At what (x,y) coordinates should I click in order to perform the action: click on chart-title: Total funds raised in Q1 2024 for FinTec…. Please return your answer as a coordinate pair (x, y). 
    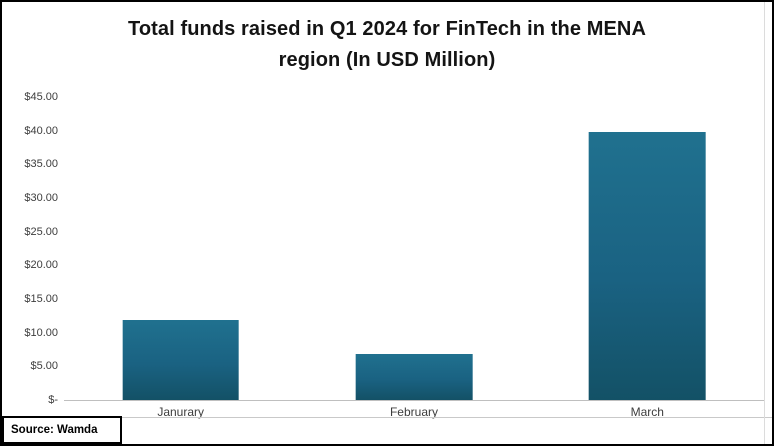
    Looking at the image, I should click on (387, 45).